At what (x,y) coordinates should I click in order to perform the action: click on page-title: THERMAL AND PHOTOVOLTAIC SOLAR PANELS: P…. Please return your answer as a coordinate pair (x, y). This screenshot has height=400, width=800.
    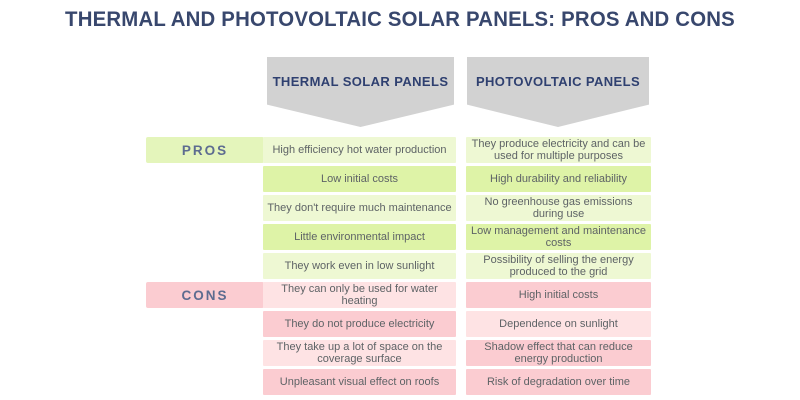
    Looking at the image, I should click on (400, 19).